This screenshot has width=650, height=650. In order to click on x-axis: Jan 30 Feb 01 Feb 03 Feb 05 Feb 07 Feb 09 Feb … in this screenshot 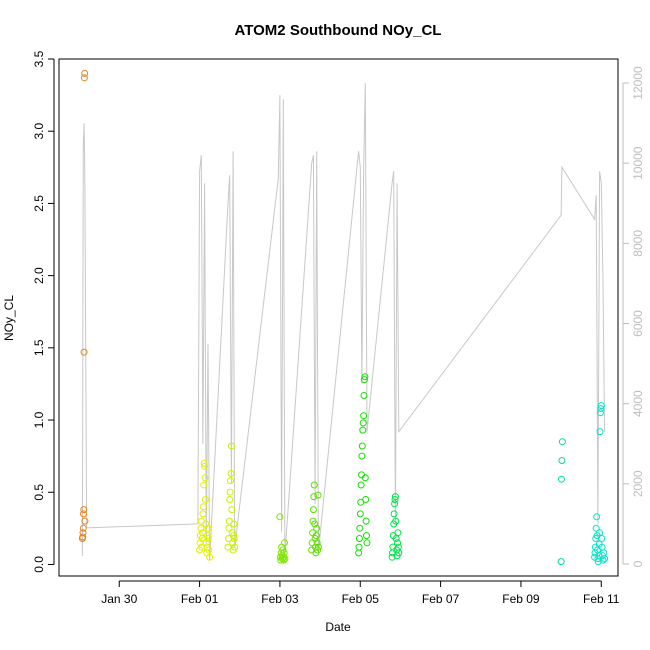, I will do `click(360, 593)`.